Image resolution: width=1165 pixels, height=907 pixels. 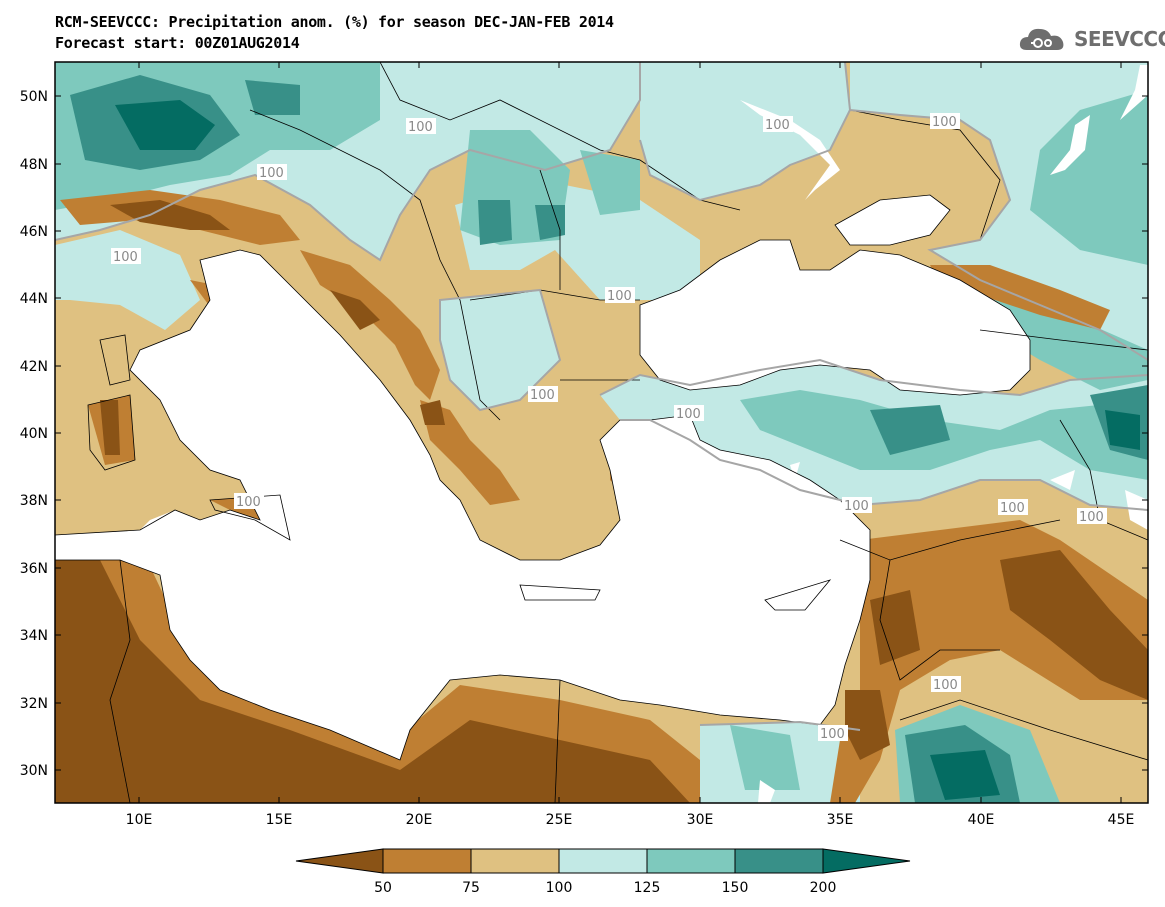 What do you see at coordinates (34, 771) in the screenshot?
I see `lat-label: 30N` at bounding box center [34, 771].